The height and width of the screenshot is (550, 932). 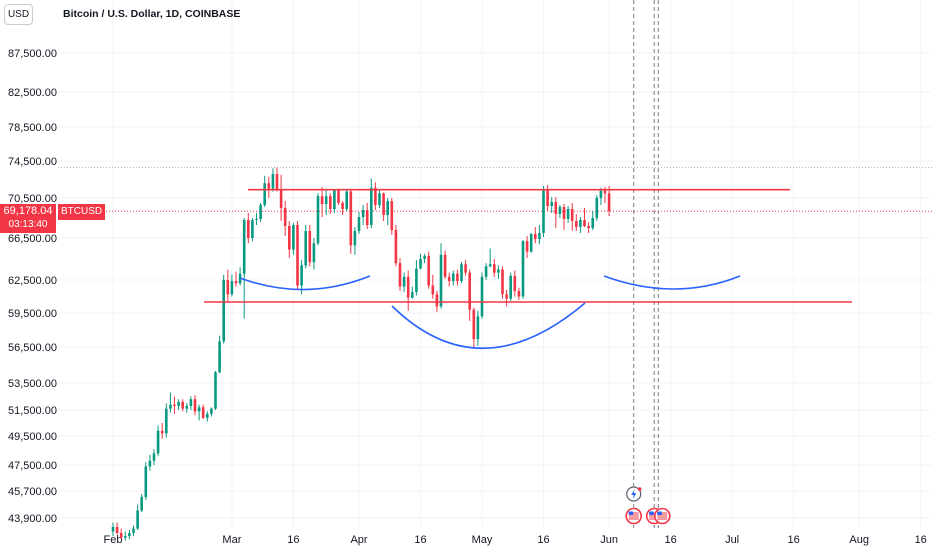 What do you see at coordinates (32, 128) in the screenshot?
I see `y-tick-label: 78,500.00` at bounding box center [32, 128].